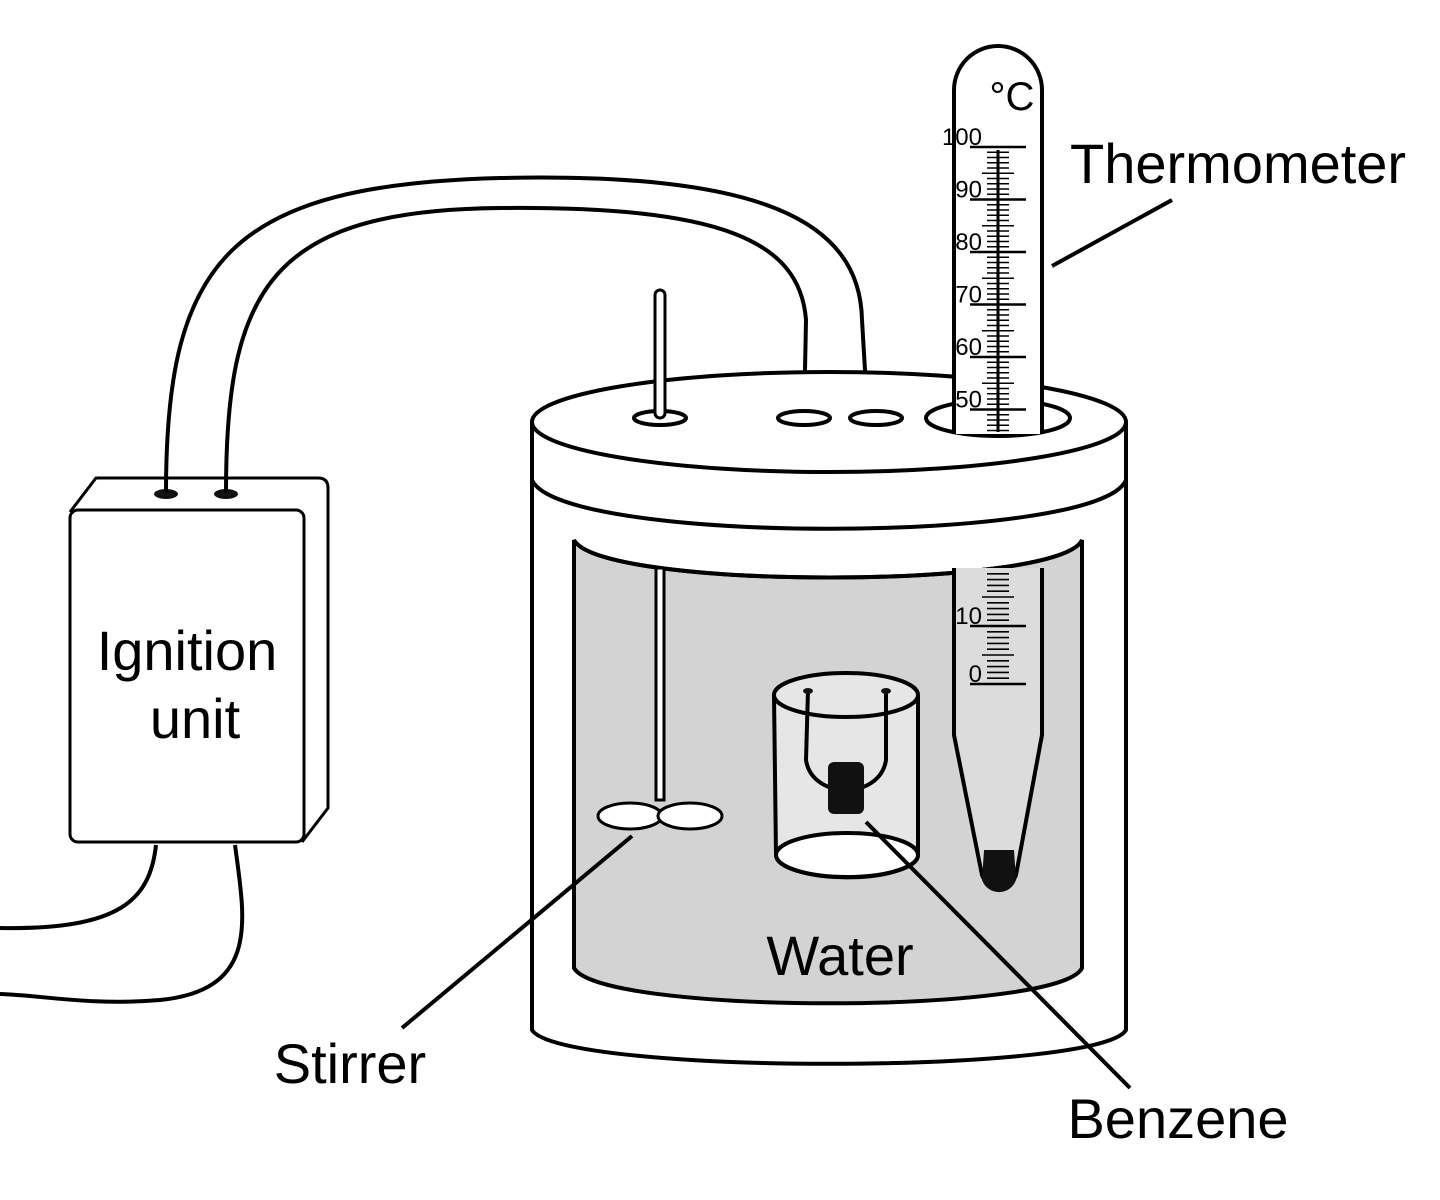 The width and height of the screenshot is (1440, 1200). Describe the element at coordinates (630, 816) in the screenshot. I see `stirrer-blade-left` at that location.